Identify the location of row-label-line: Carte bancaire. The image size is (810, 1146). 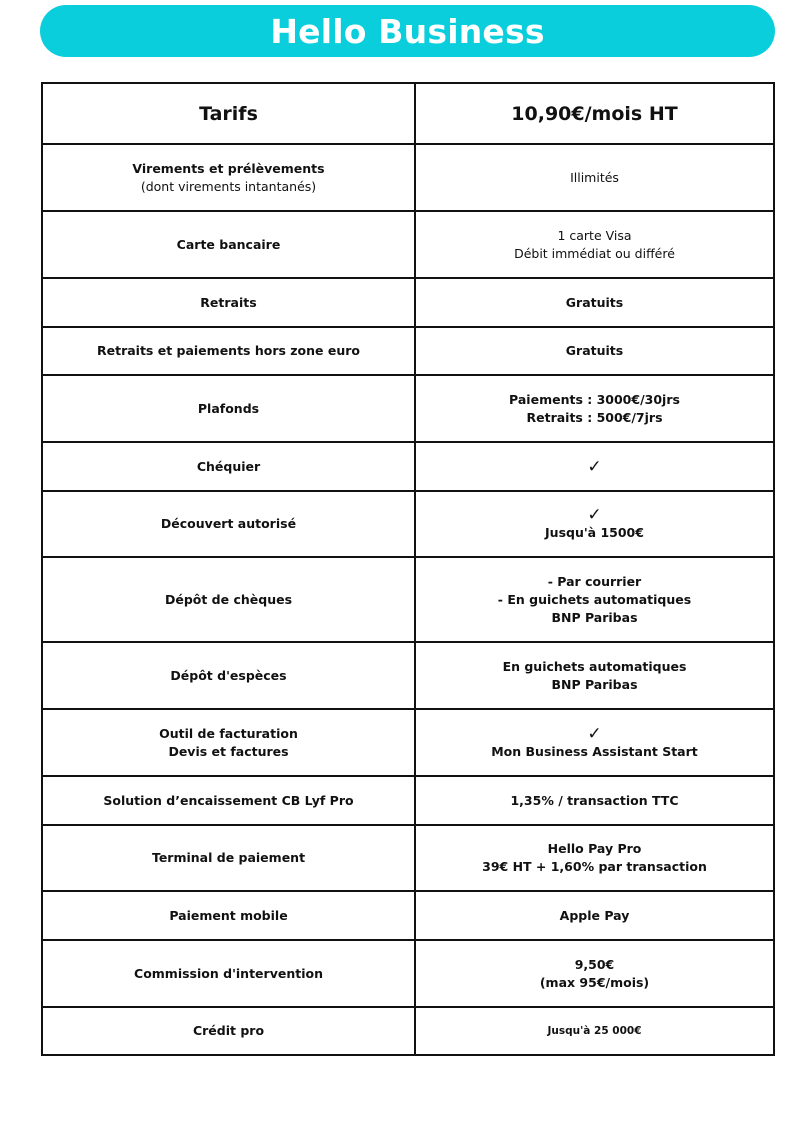
(228, 244).